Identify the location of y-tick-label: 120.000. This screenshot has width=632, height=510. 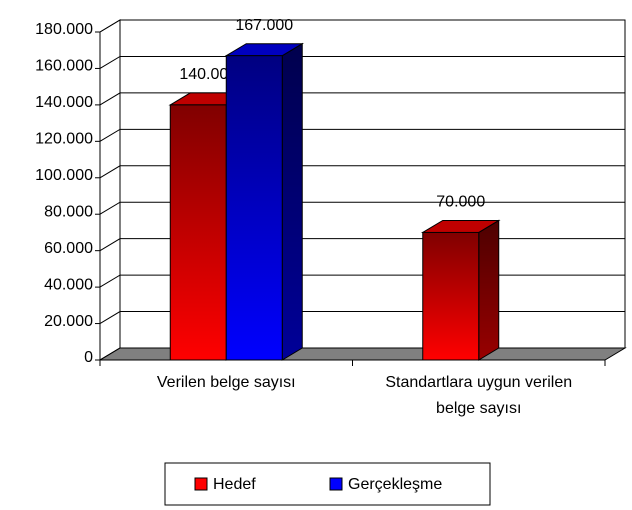
(64, 139).